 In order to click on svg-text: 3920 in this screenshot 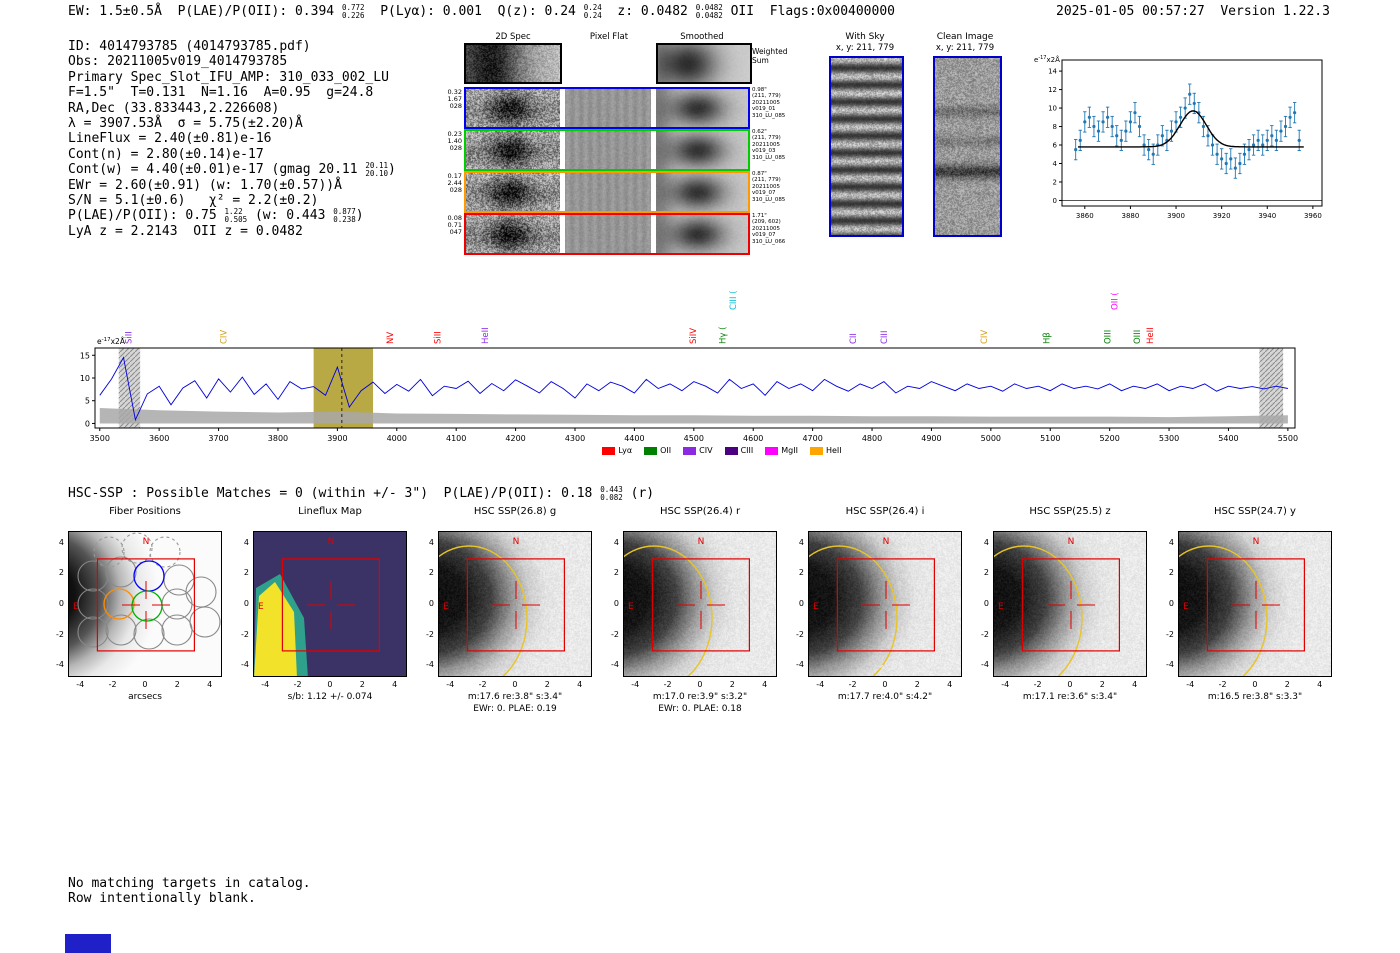, I will do `click(1222, 216)`.